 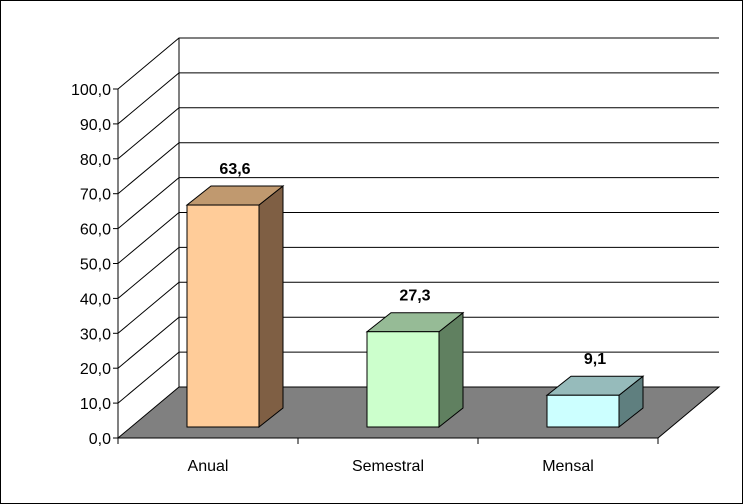 What do you see at coordinates (95, 299) in the screenshot?
I see `y-tick-label: 40,0` at bounding box center [95, 299].